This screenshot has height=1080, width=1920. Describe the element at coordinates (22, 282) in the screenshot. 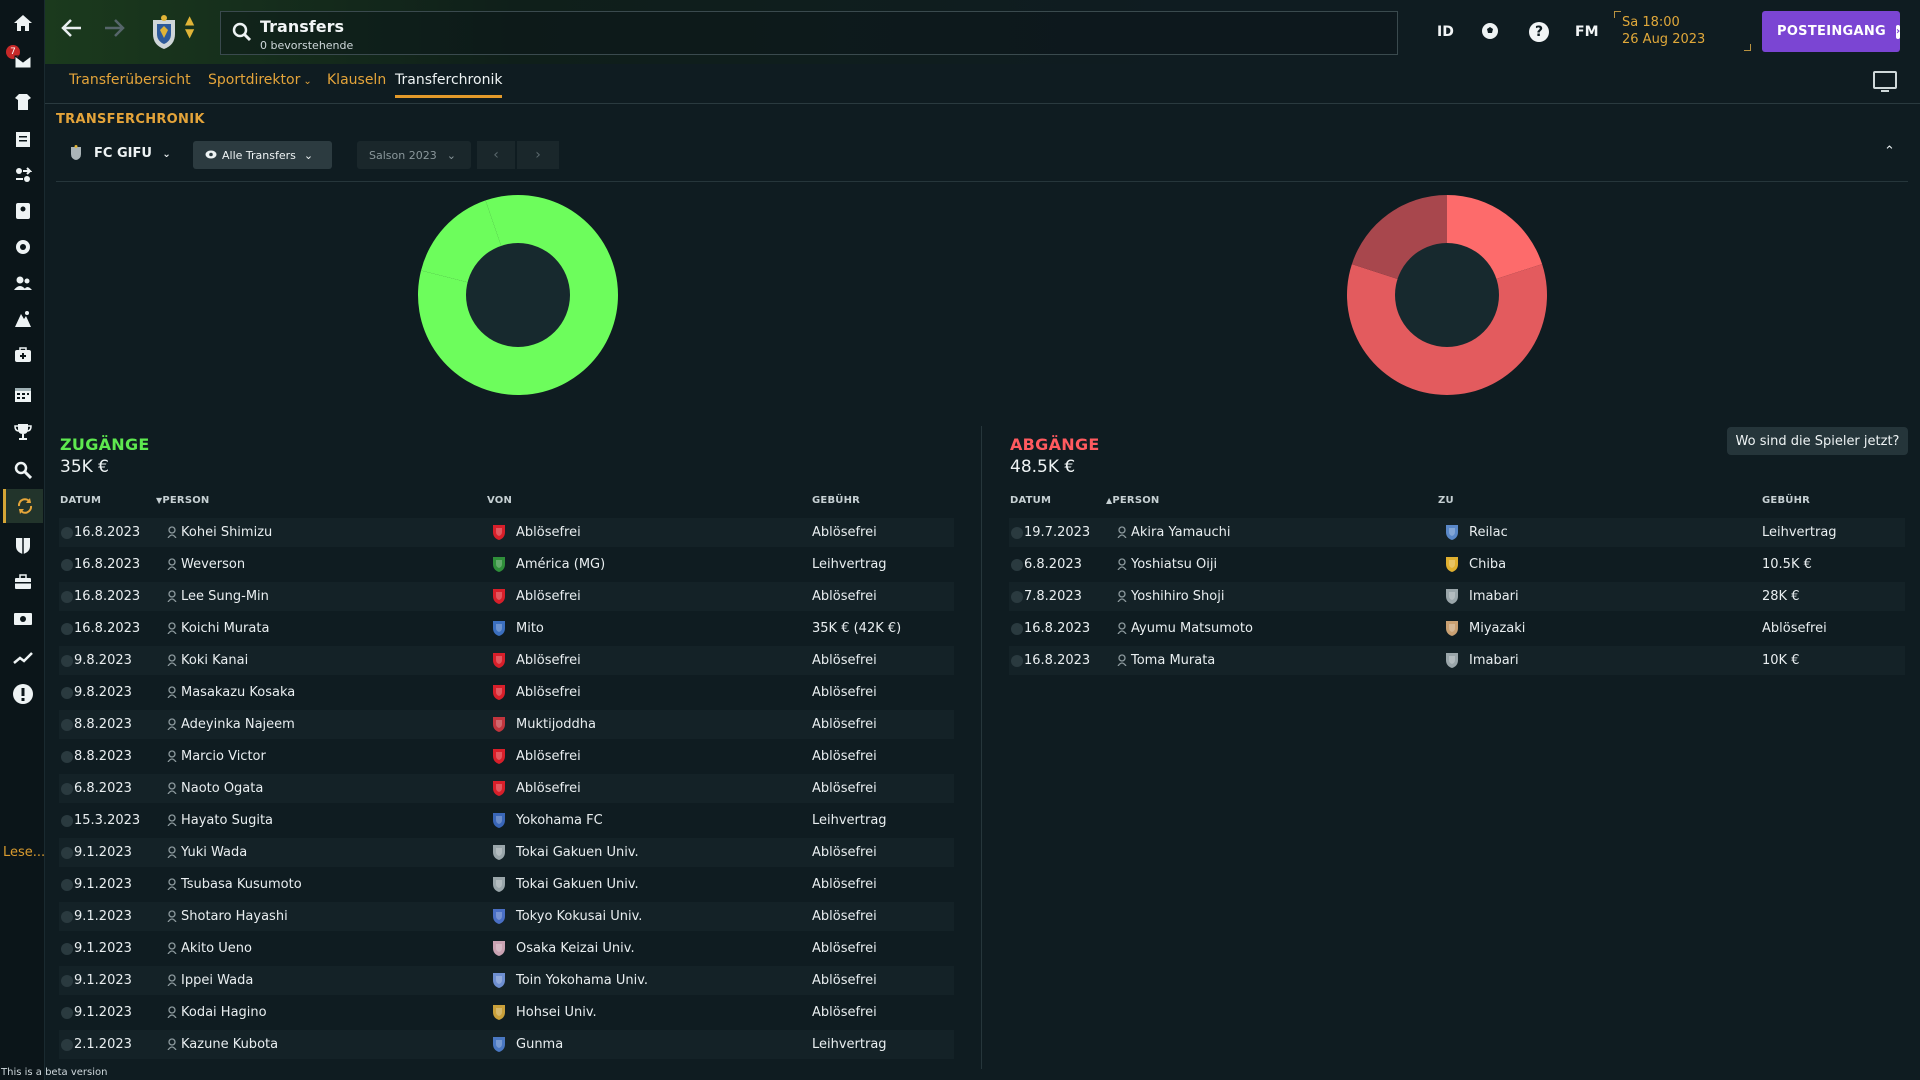

I see `staff-icon` at that location.